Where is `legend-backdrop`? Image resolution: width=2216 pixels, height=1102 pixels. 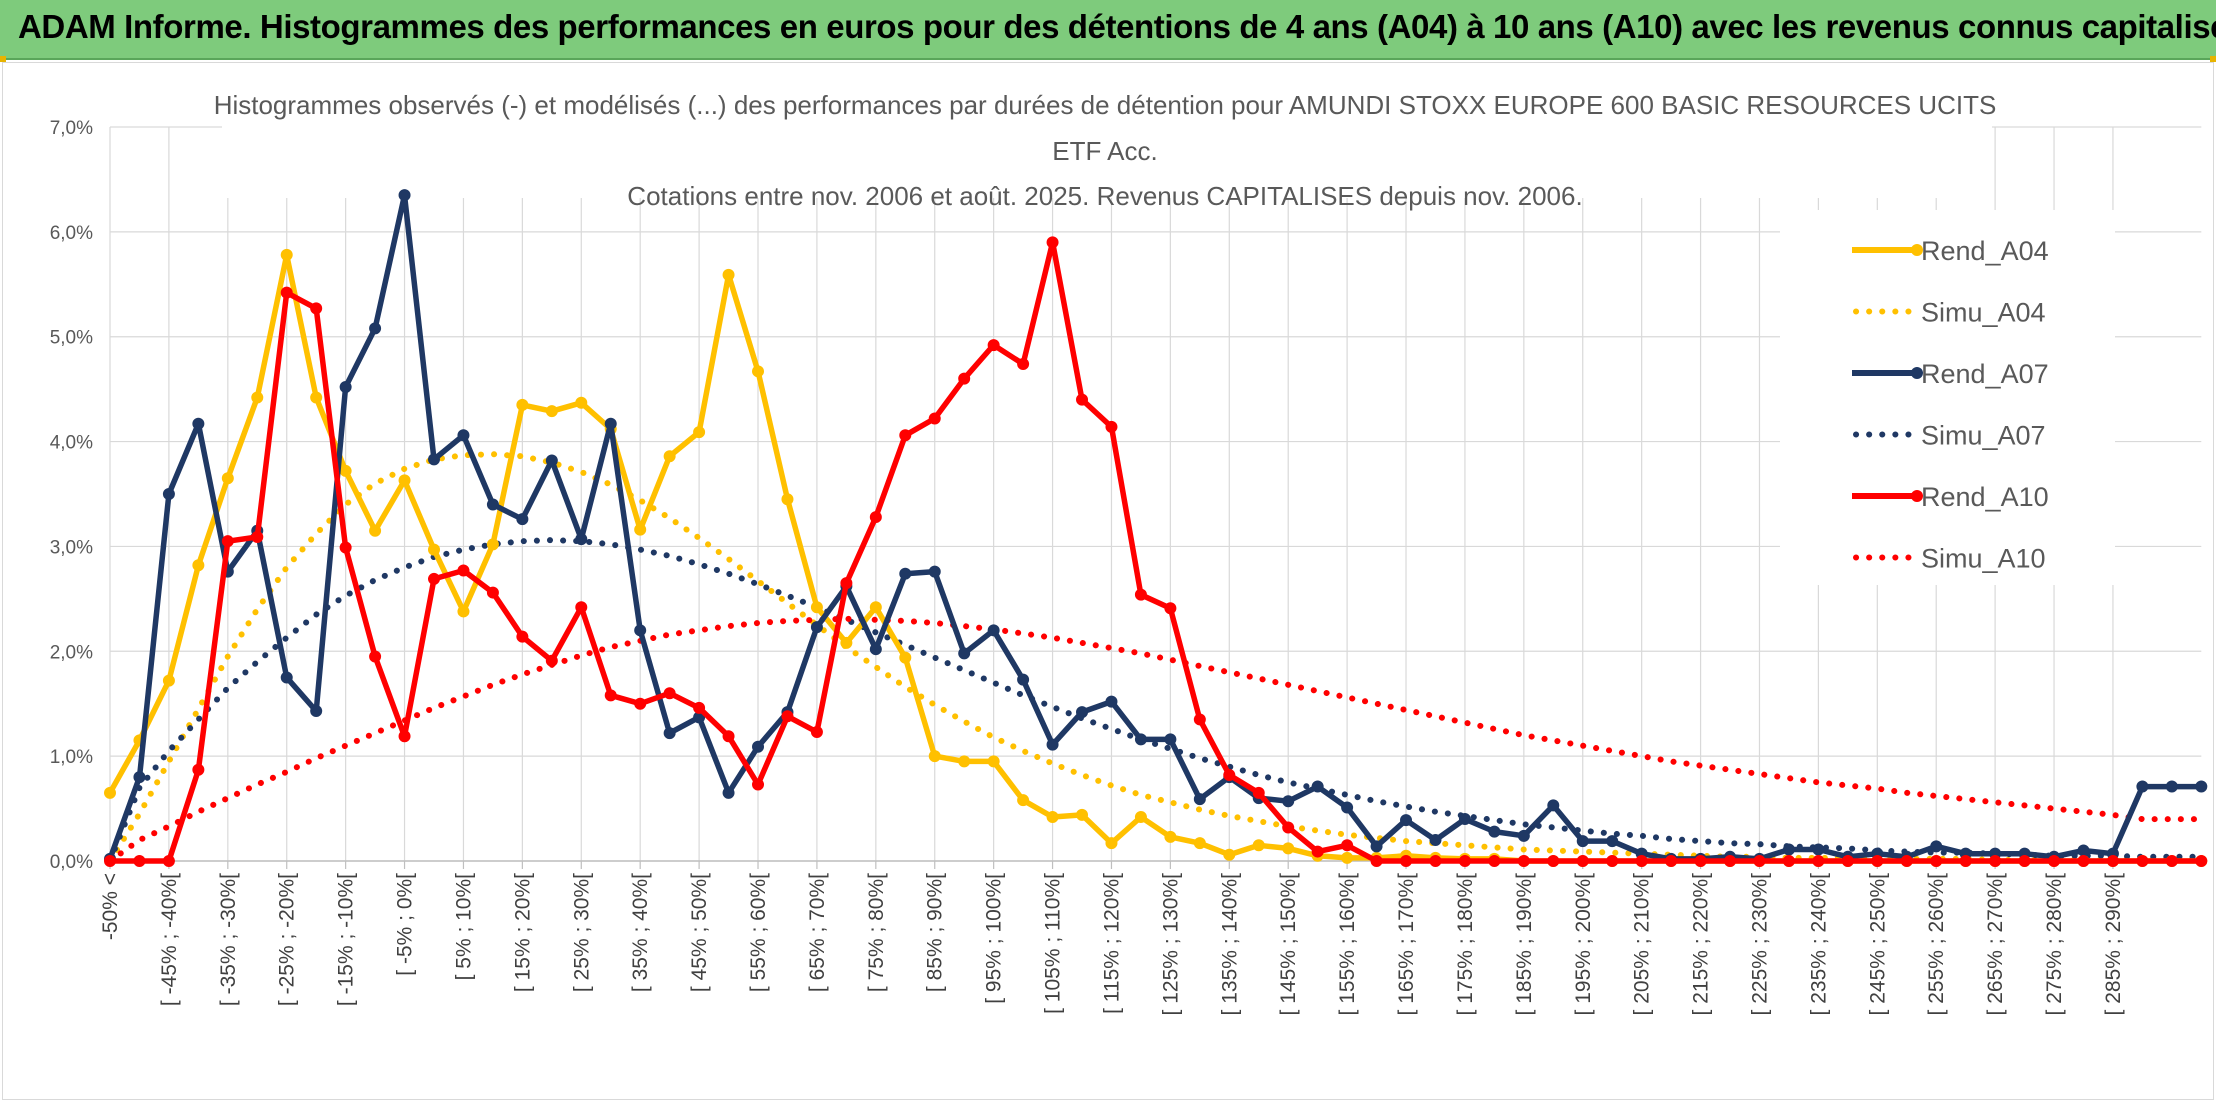
legend-backdrop is located at coordinates (1947, 397).